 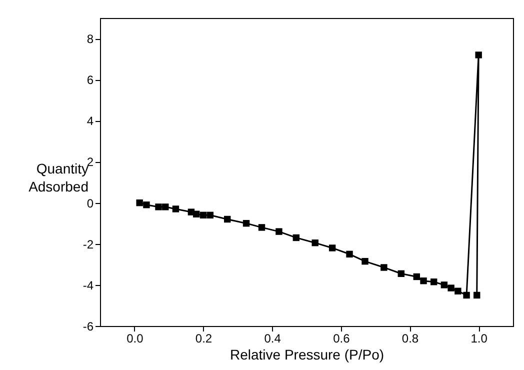 What do you see at coordinates (88, 244) in the screenshot?
I see `y-tick-label: -2` at bounding box center [88, 244].